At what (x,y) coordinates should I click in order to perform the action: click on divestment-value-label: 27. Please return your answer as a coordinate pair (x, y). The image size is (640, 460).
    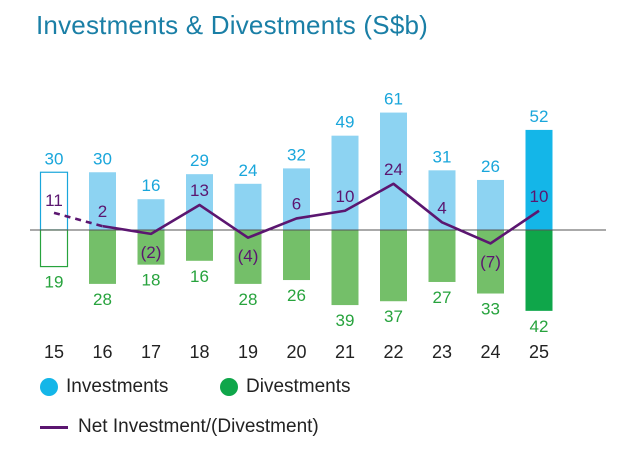
    Looking at the image, I should click on (442, 297).